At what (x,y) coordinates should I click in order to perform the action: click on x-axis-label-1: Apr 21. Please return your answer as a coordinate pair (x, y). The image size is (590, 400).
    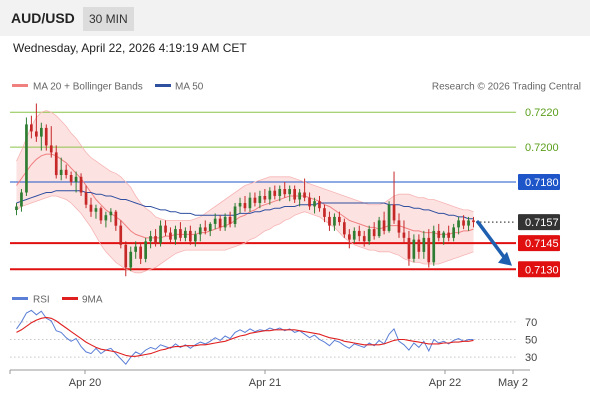
    Looking at the image, I should click on (265, 383).